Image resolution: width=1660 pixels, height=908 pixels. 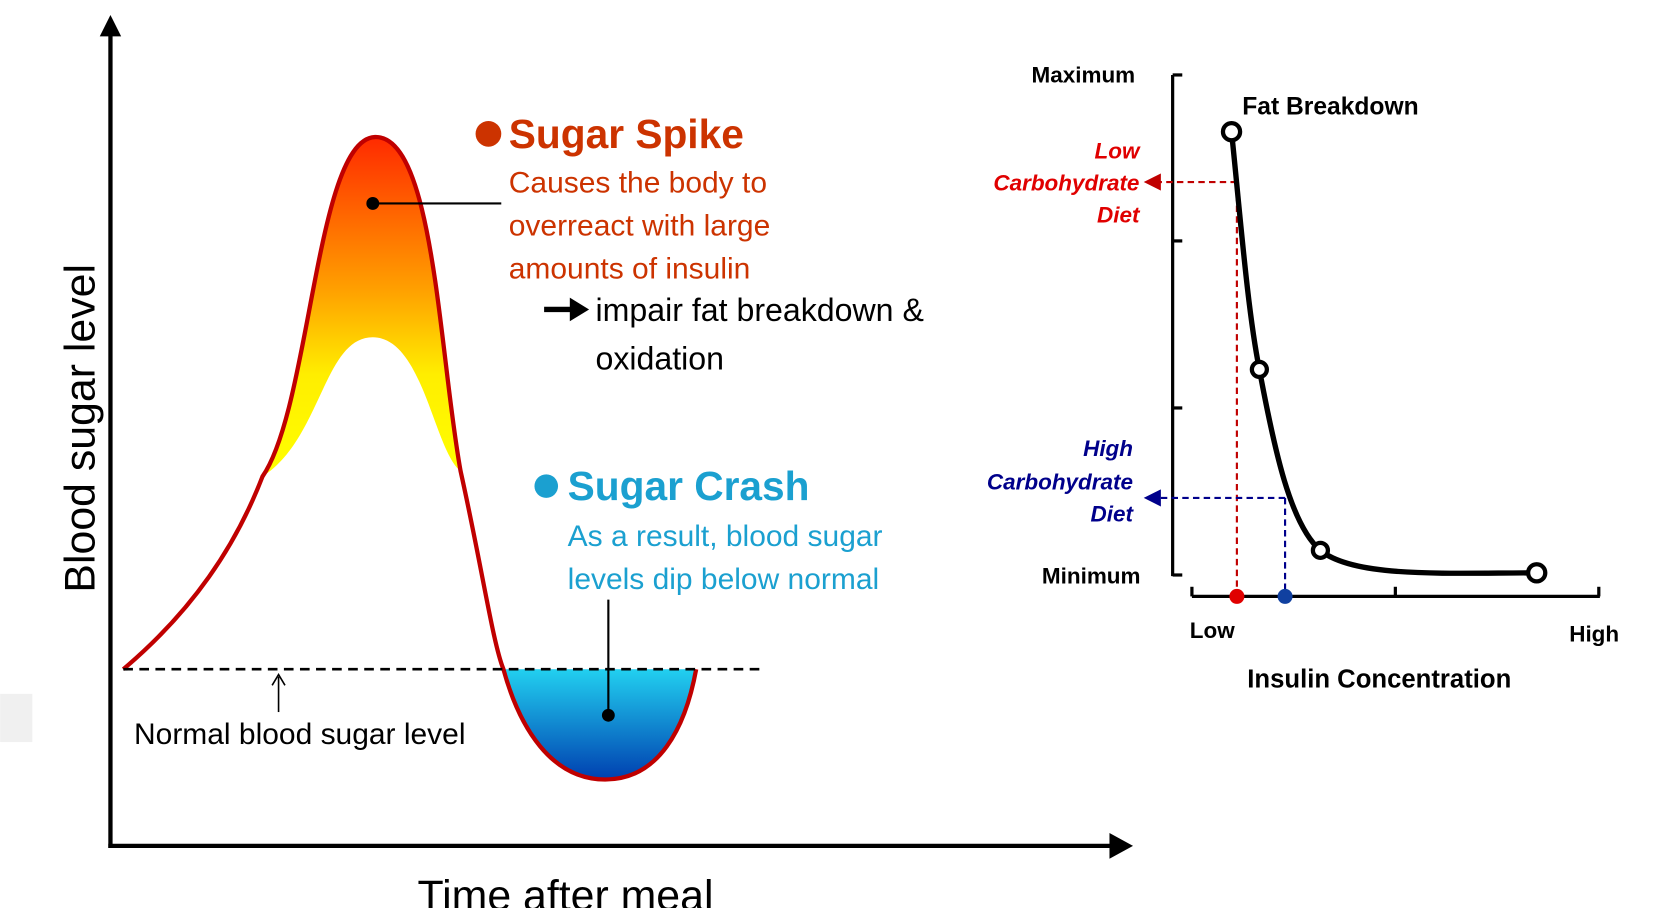 I want to click on spike-title: Sugar Spike, so click(x=626, y=134).